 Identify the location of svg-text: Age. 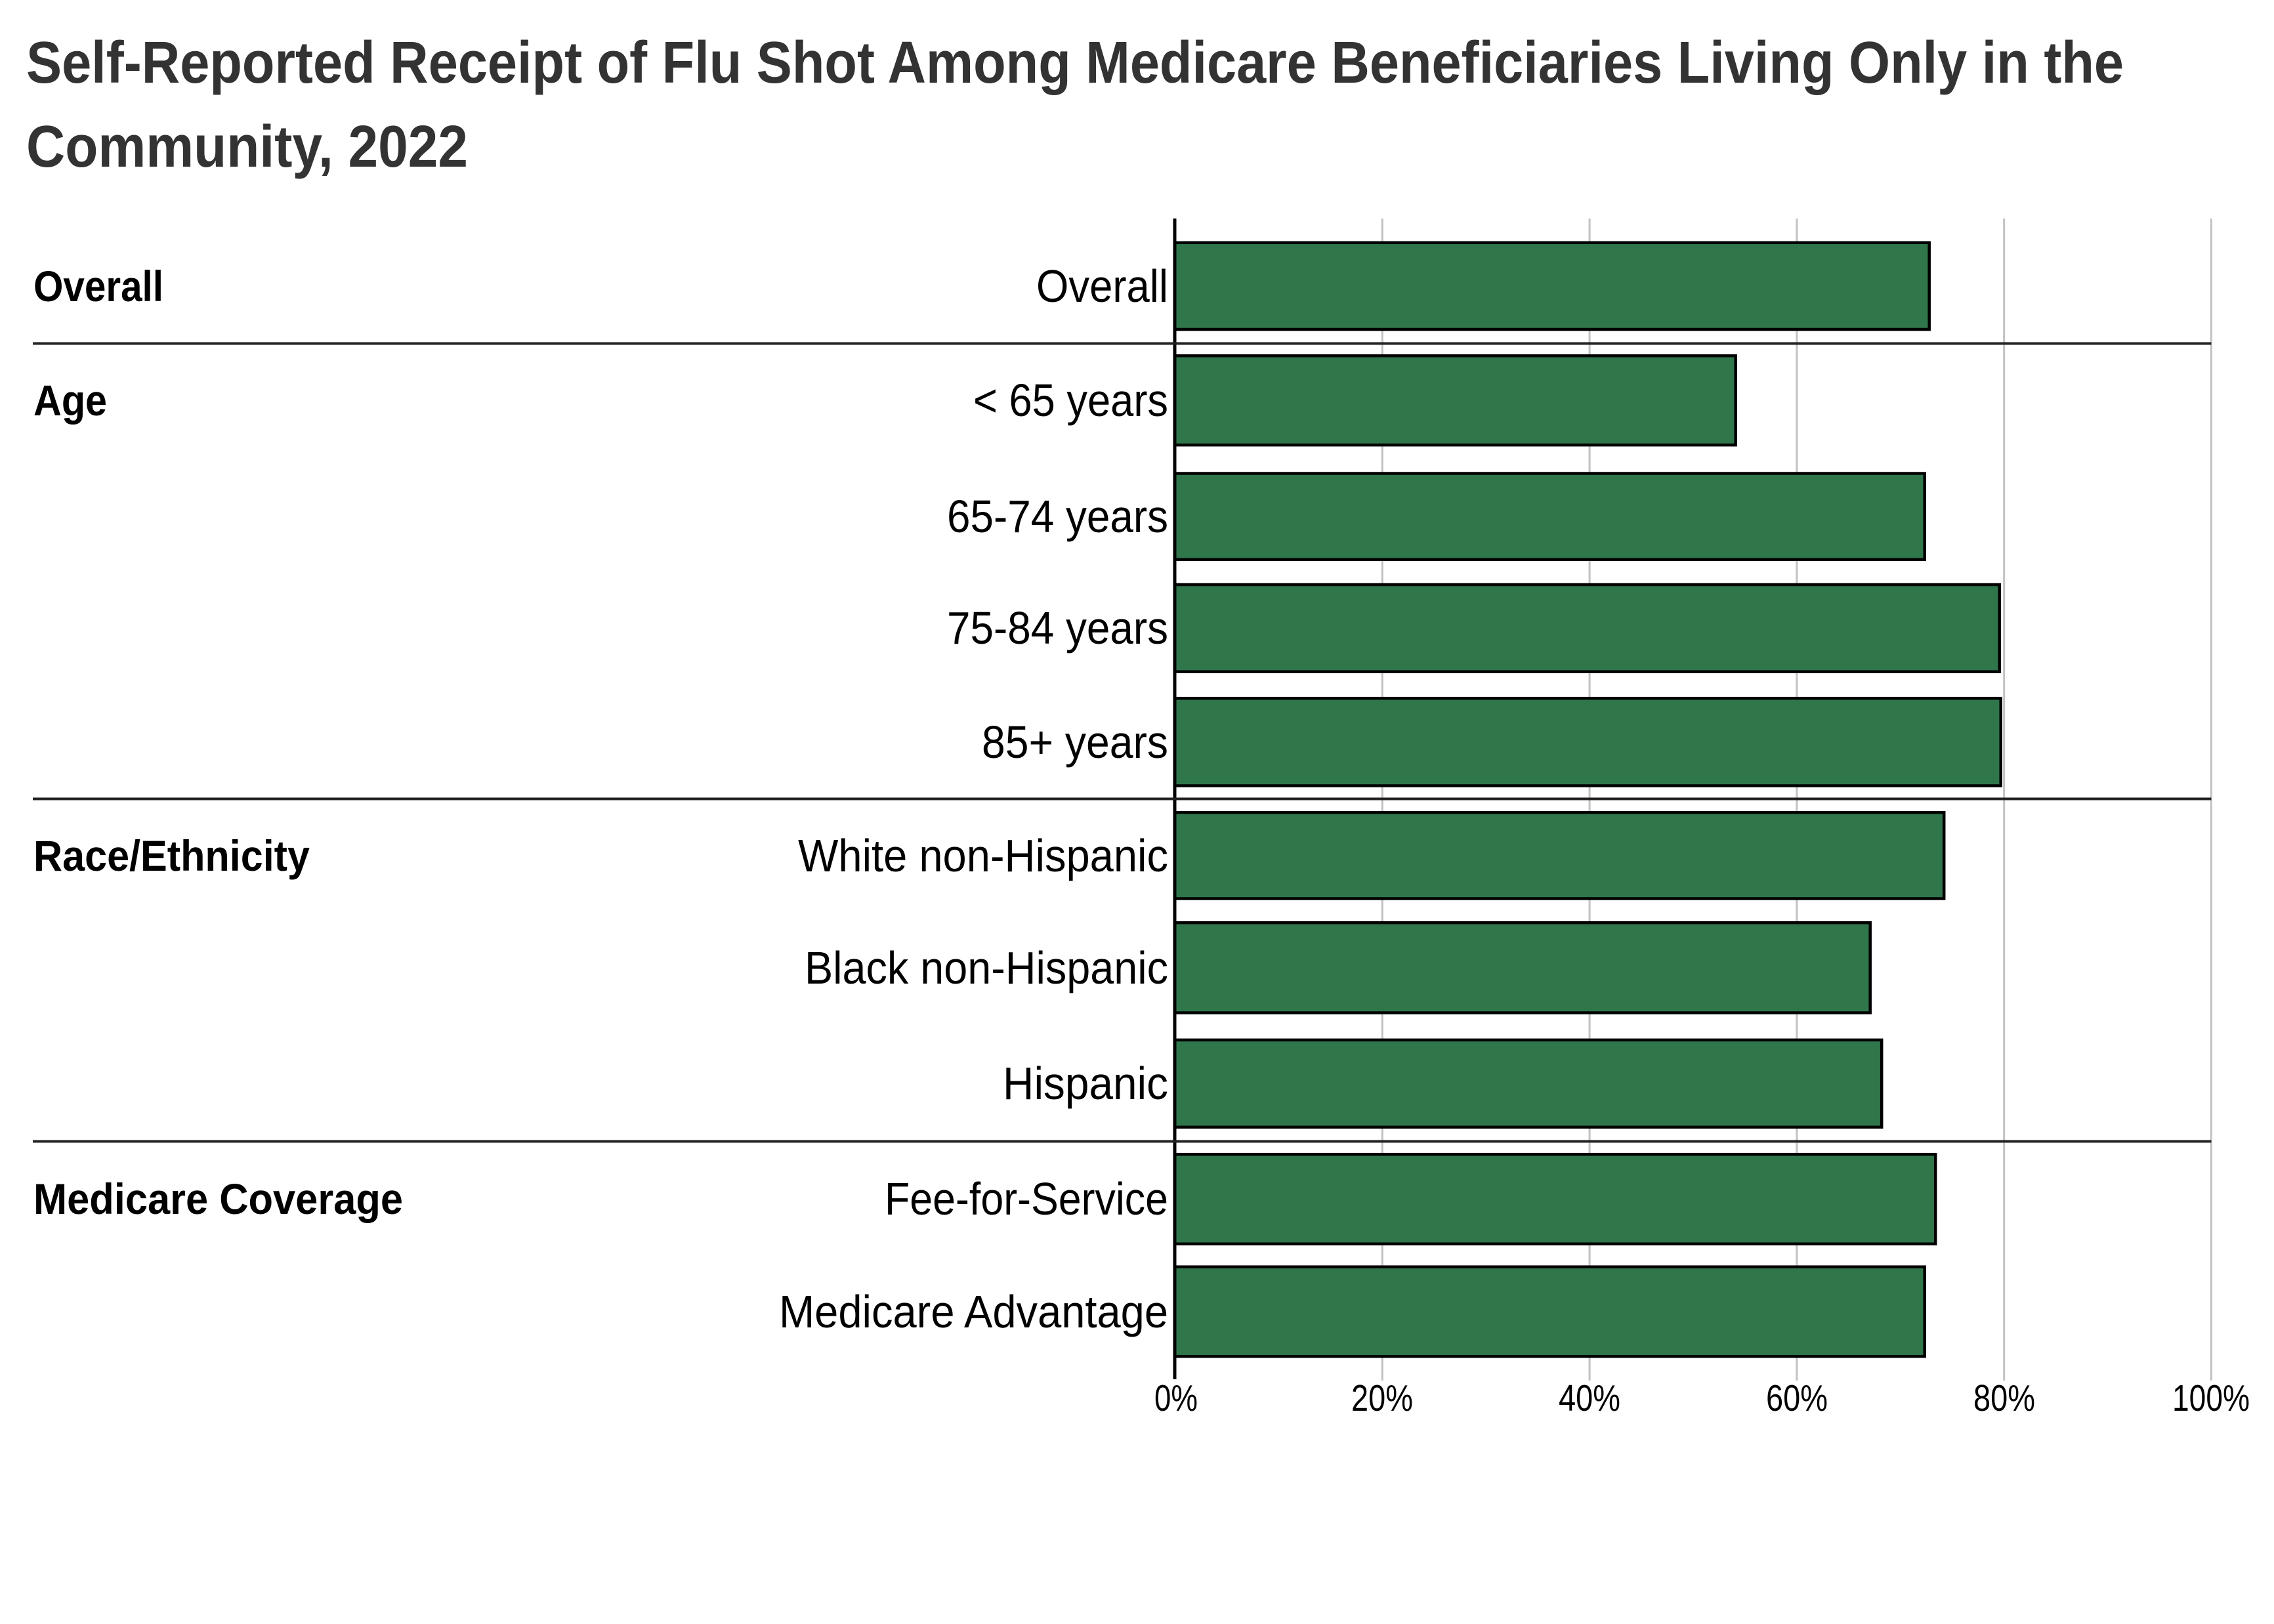
(70, 400).